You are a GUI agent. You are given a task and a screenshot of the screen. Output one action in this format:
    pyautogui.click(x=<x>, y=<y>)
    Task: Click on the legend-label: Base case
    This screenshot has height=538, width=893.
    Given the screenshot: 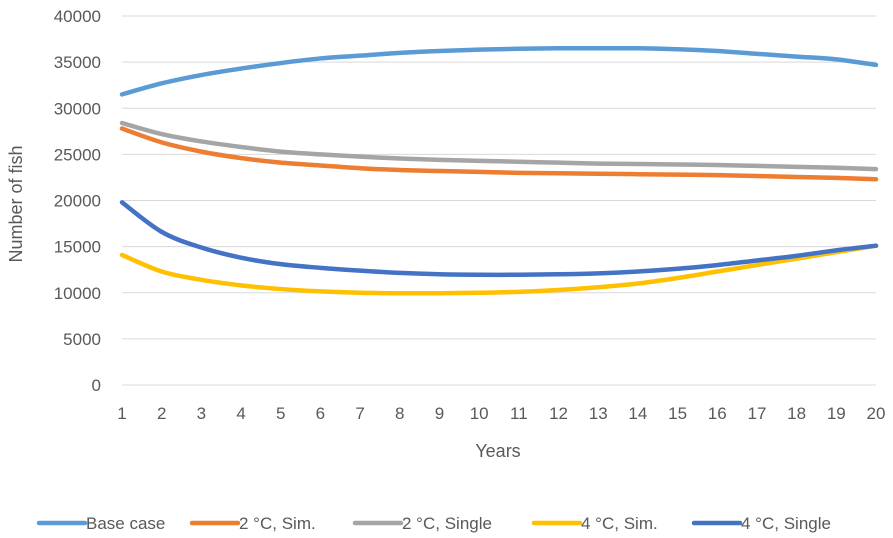 What is the action you would take?
    pyautogui.click(x=125, y=523)
    